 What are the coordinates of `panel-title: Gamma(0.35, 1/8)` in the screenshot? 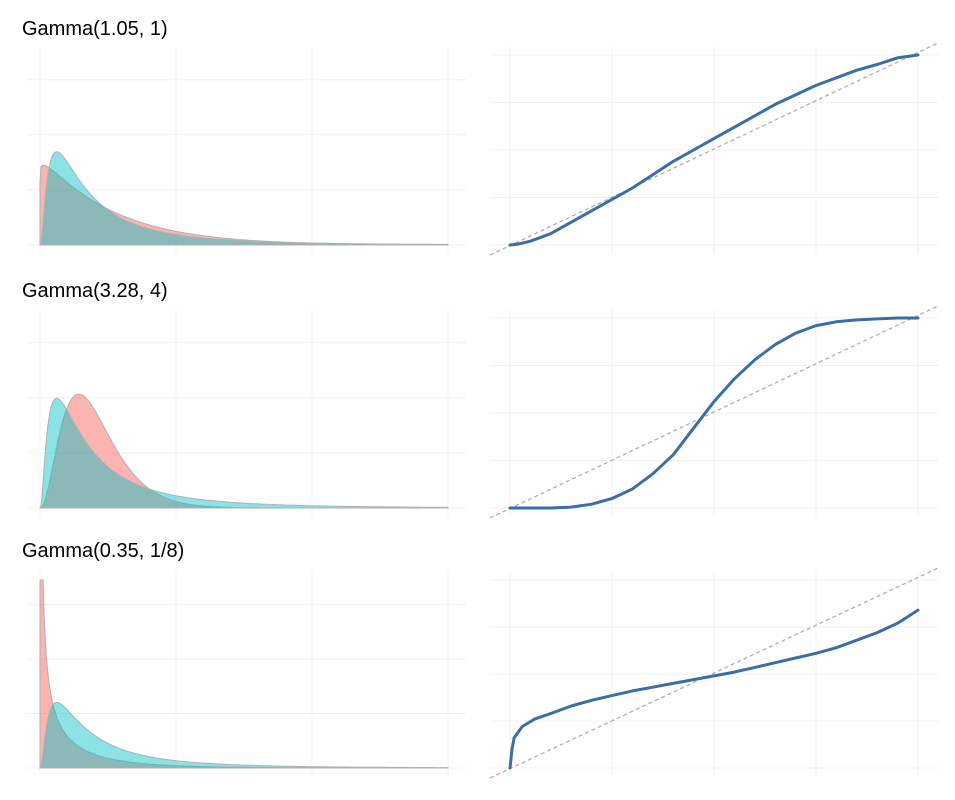 It's located at (103, 551).